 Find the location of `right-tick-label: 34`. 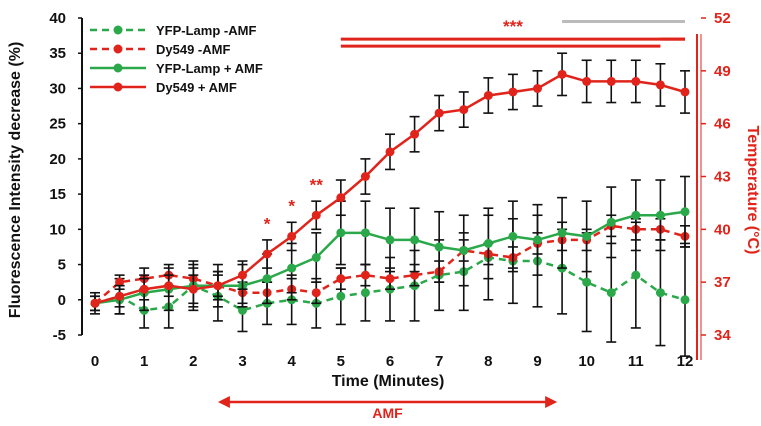

right-tick-label: 34 is located at coordinates (722, 335).